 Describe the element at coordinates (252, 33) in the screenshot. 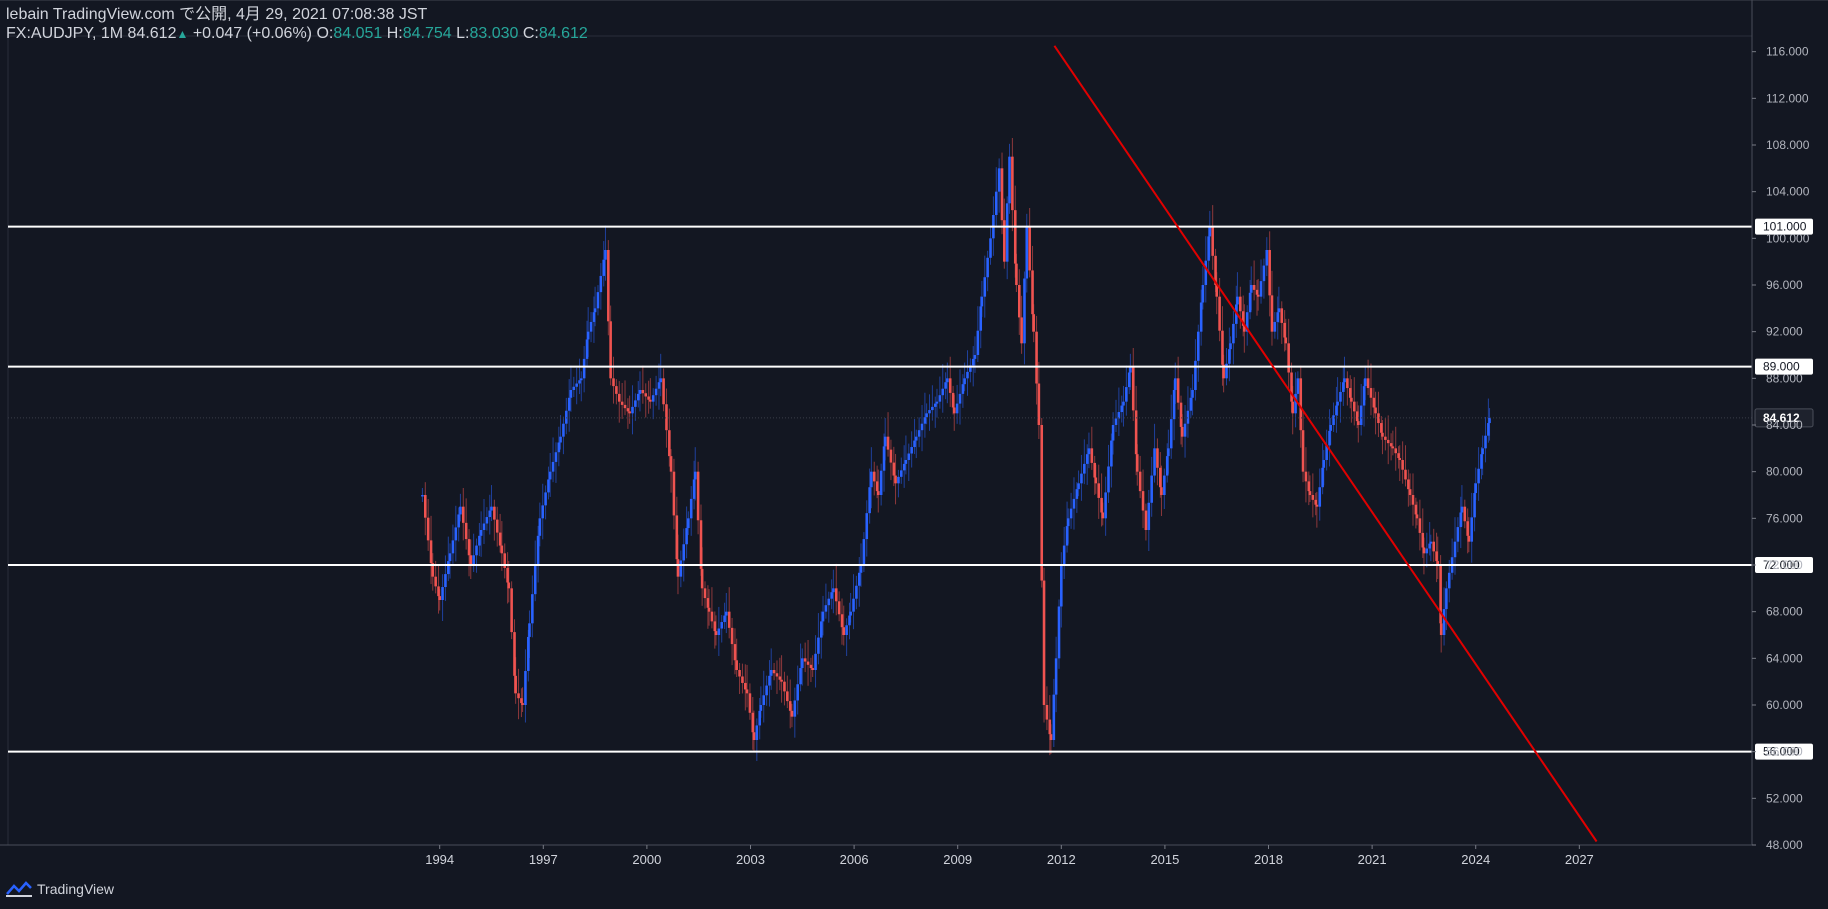

I see `price-change: +0.047 (+0.06%)` at that location.